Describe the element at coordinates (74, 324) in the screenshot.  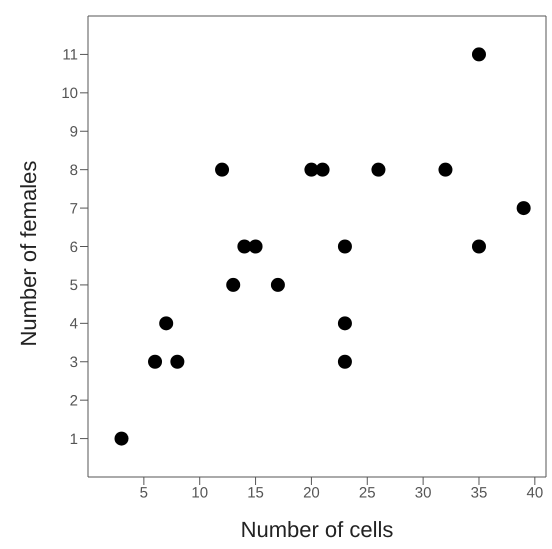
I see `y-tick-label: 4` at that location.